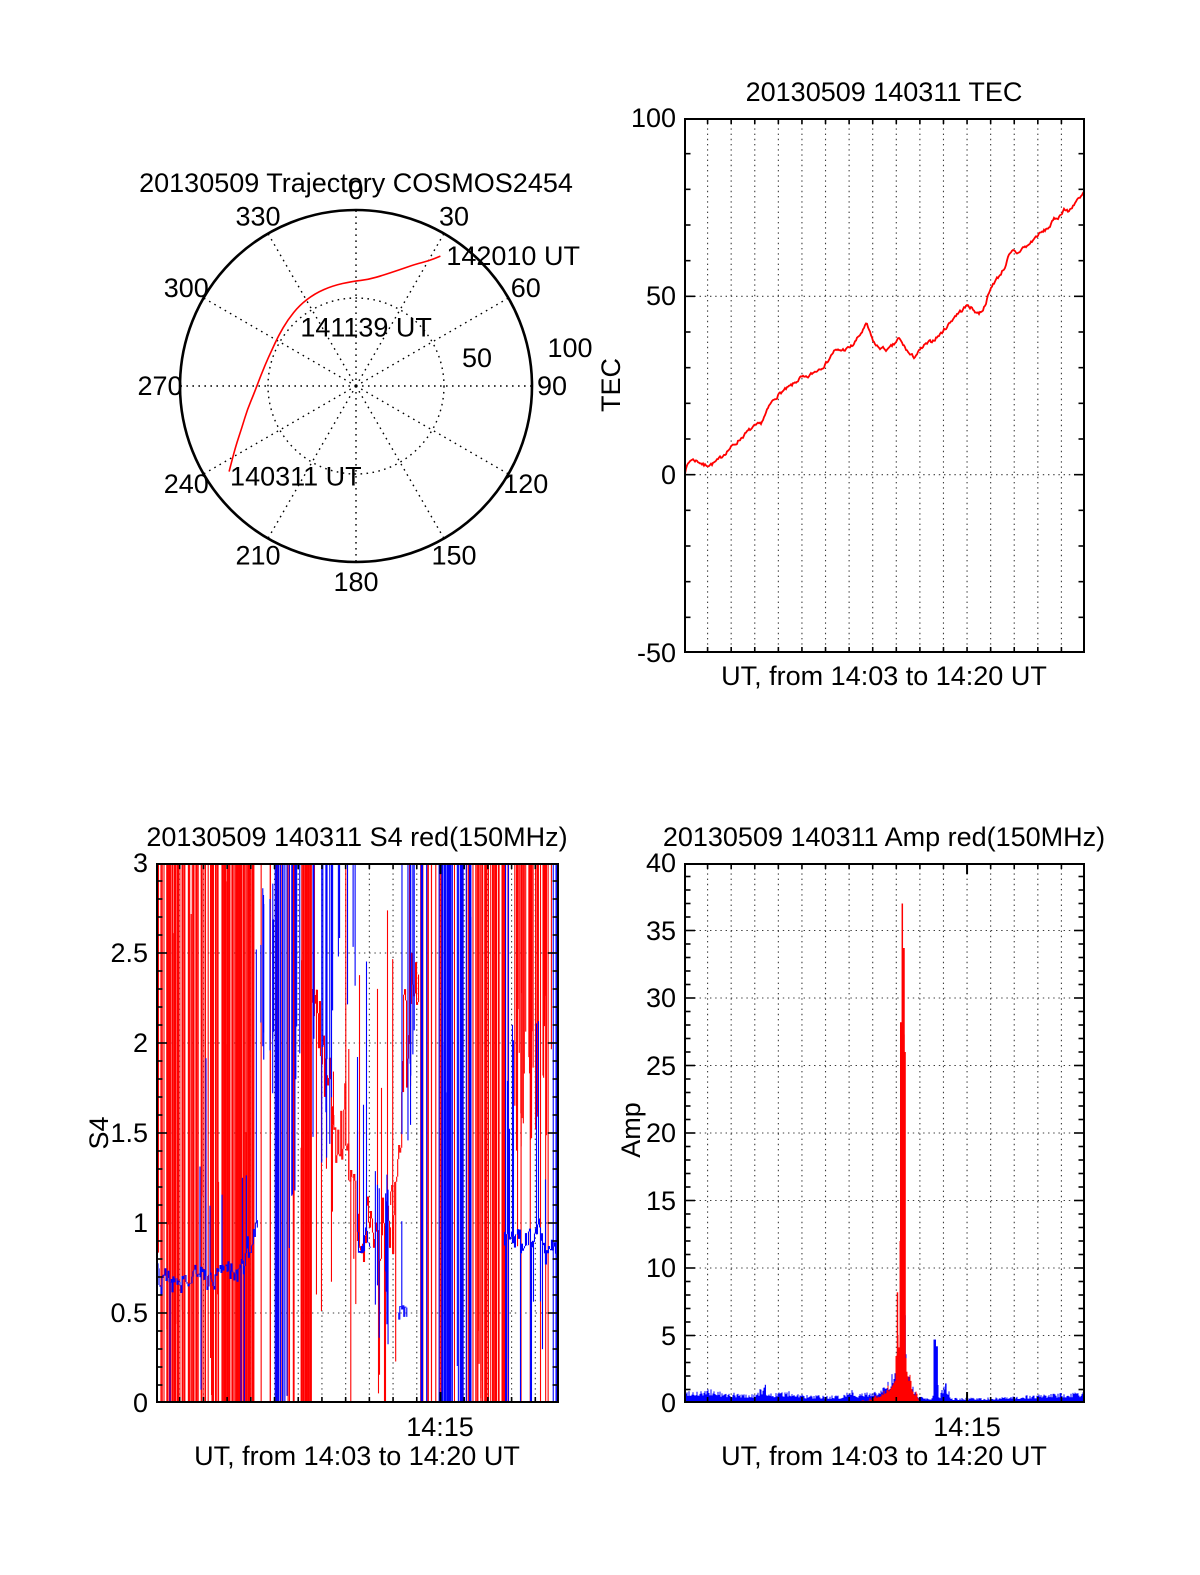  I want to click on s4-y-tick-label: 3, so click(140, 863).